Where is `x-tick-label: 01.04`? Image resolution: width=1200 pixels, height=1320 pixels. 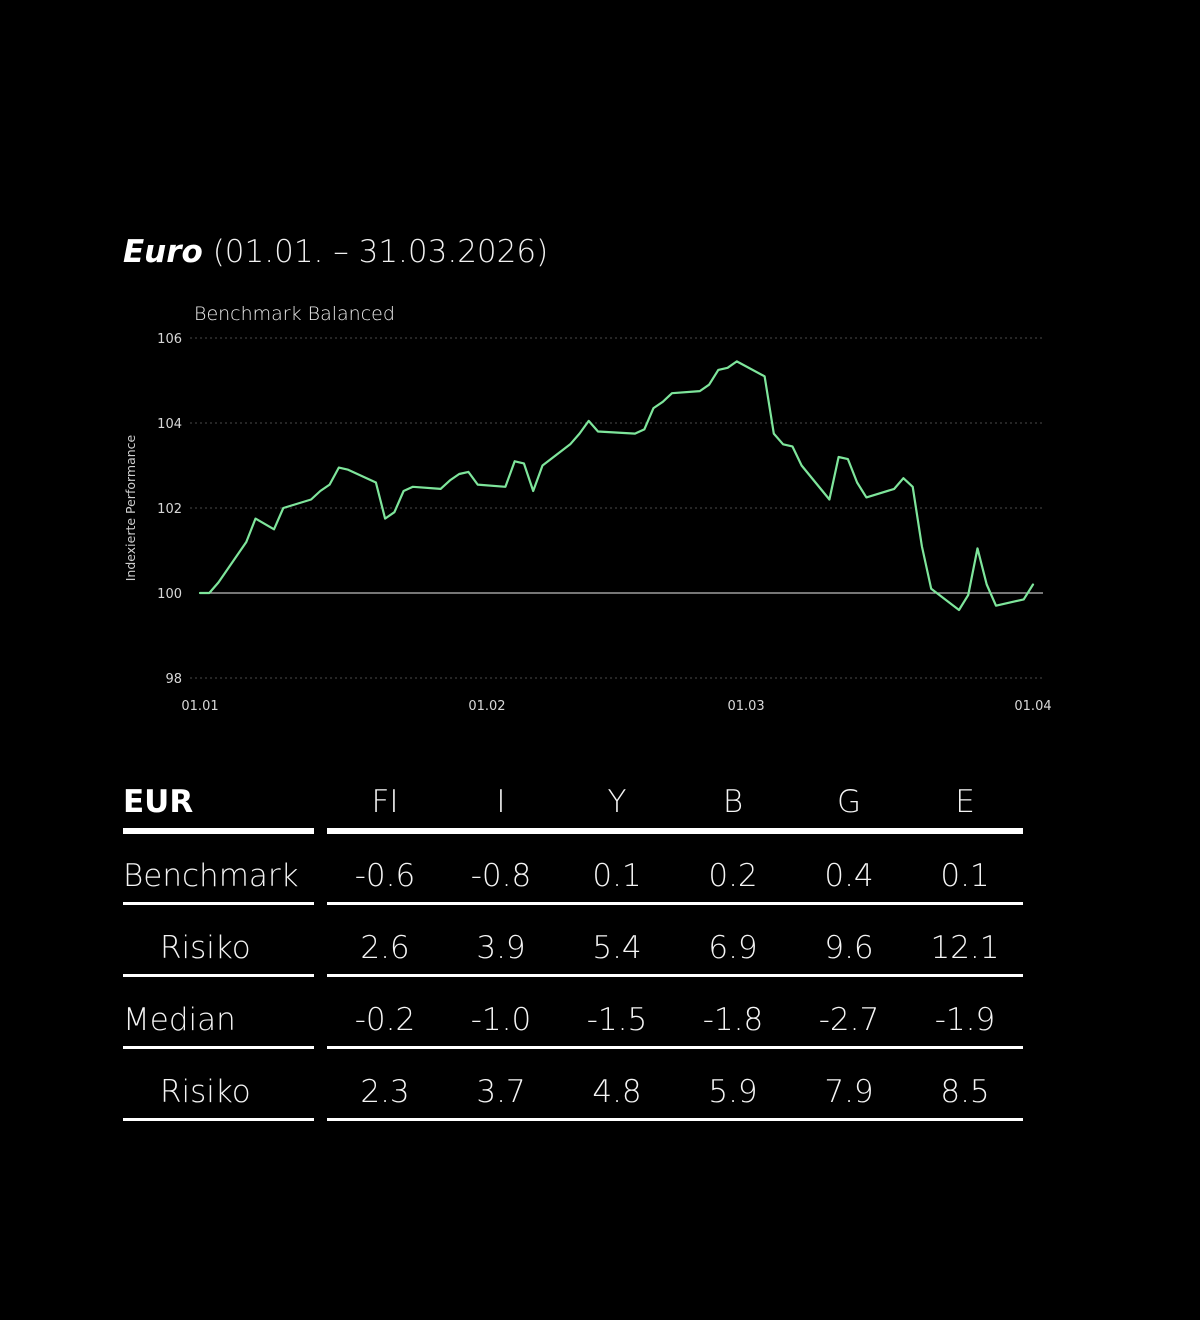 x-tick-label: 01.04 is located at coordinates (1032, 706).